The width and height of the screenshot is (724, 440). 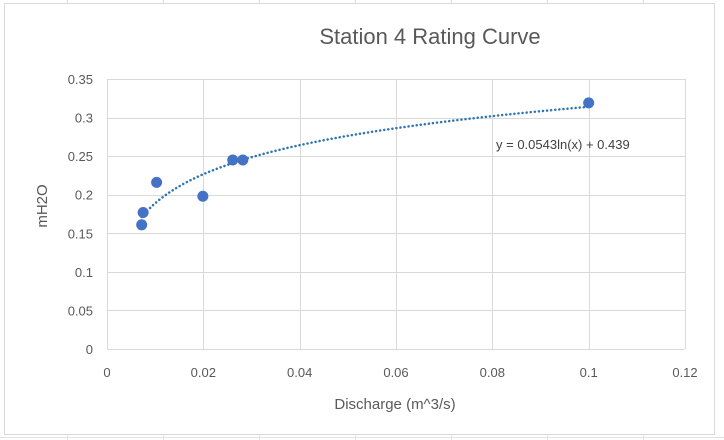 I want to click on y-tick-label: 0.15, so click(x=80, y=233).